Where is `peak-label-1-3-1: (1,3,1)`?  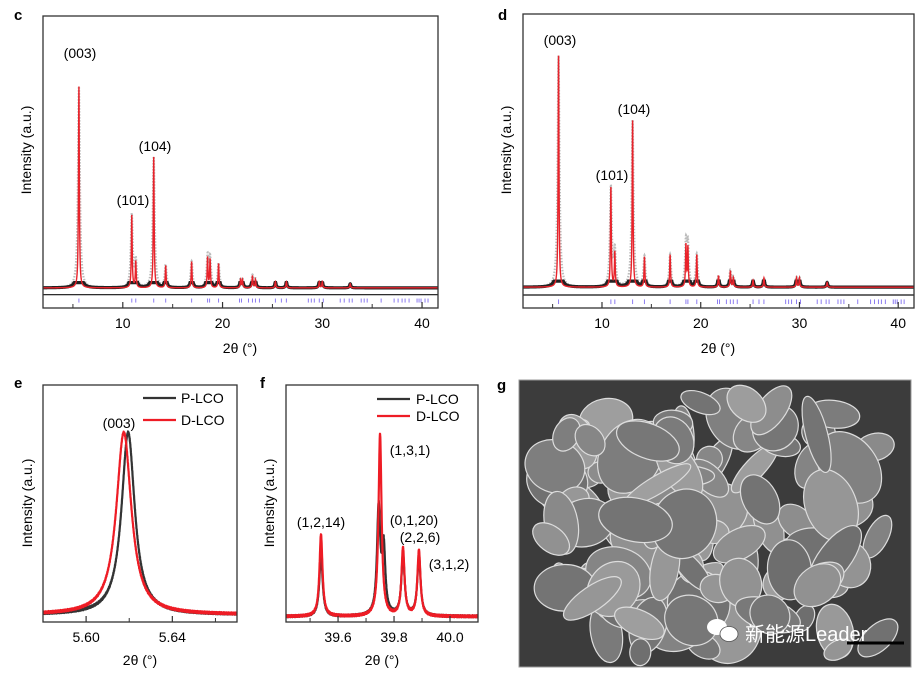 peak-label-1-3-1: (1,3,1) is located at coordinates (410, 450).